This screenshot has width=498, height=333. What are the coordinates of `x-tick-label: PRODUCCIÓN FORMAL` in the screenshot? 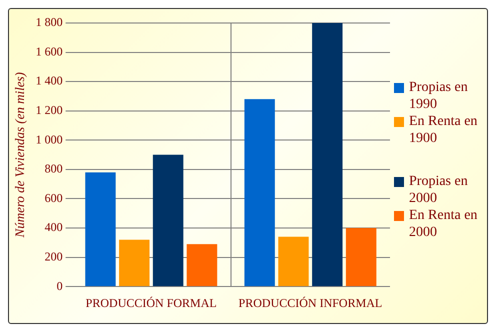 It's located at (151, 303).